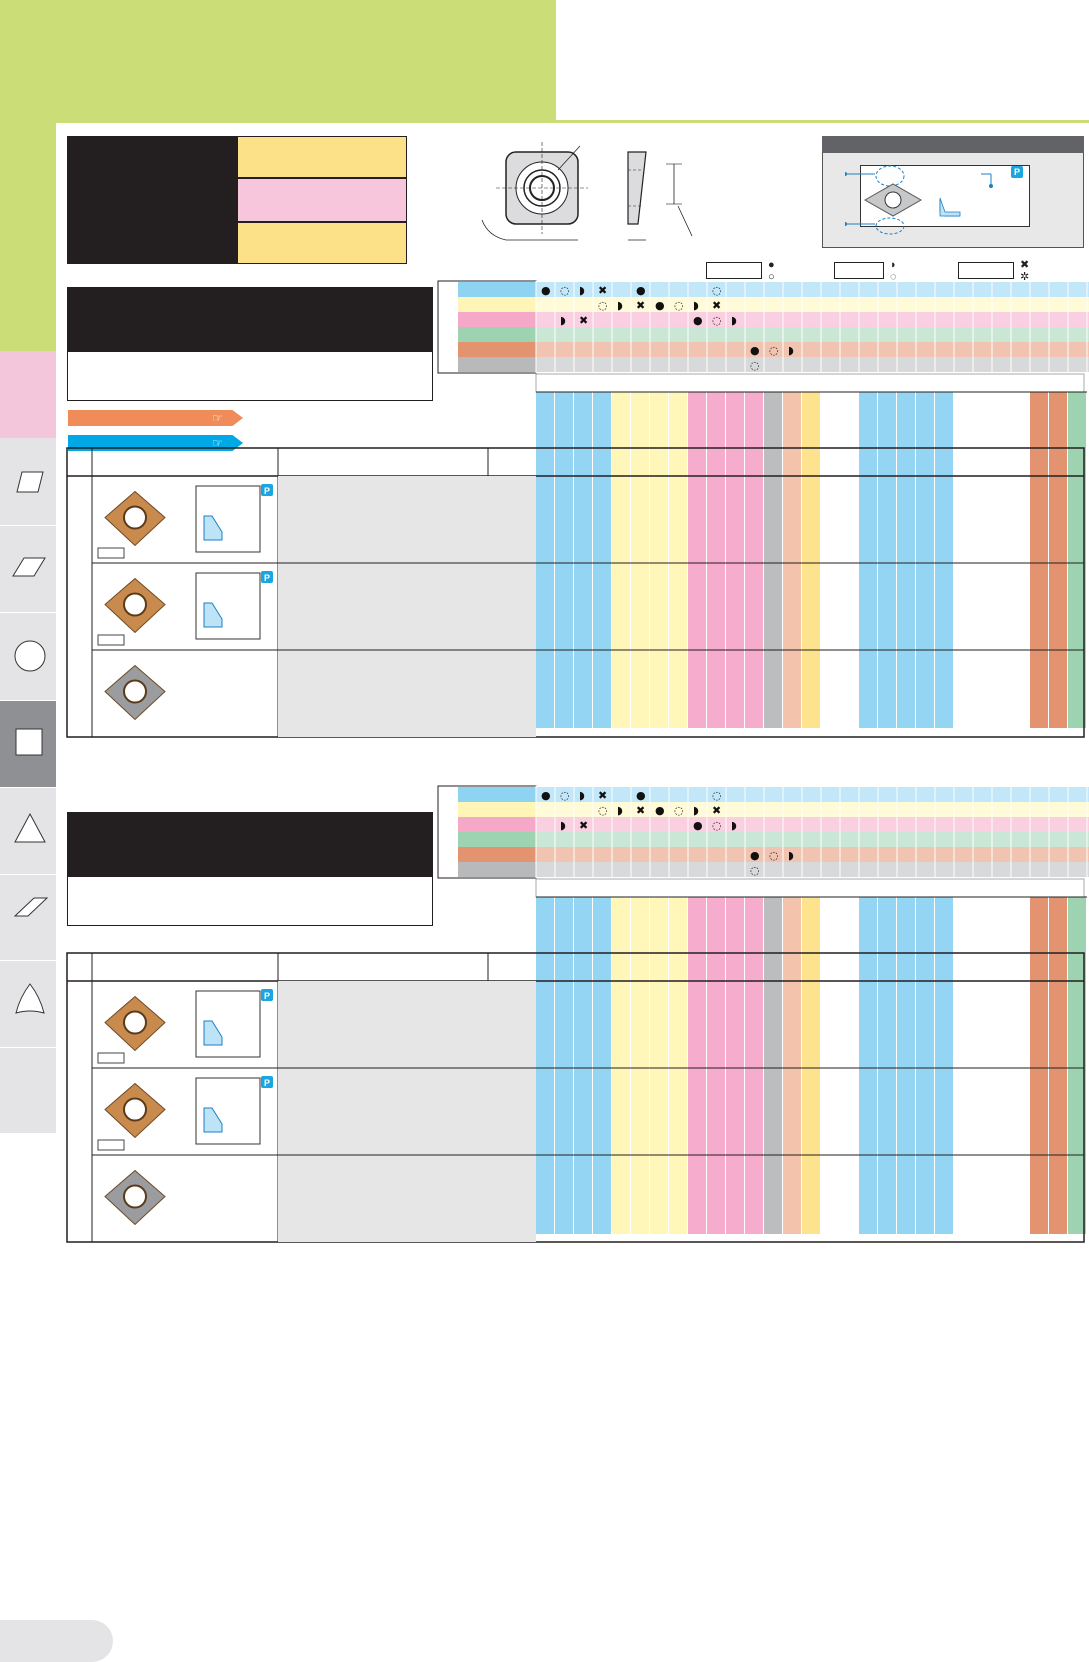 This screenshot has height=1662, width=1089. Describe the element at coordinates (250, 376) in the screenshot. I see `section-1-subtitle` at that location.